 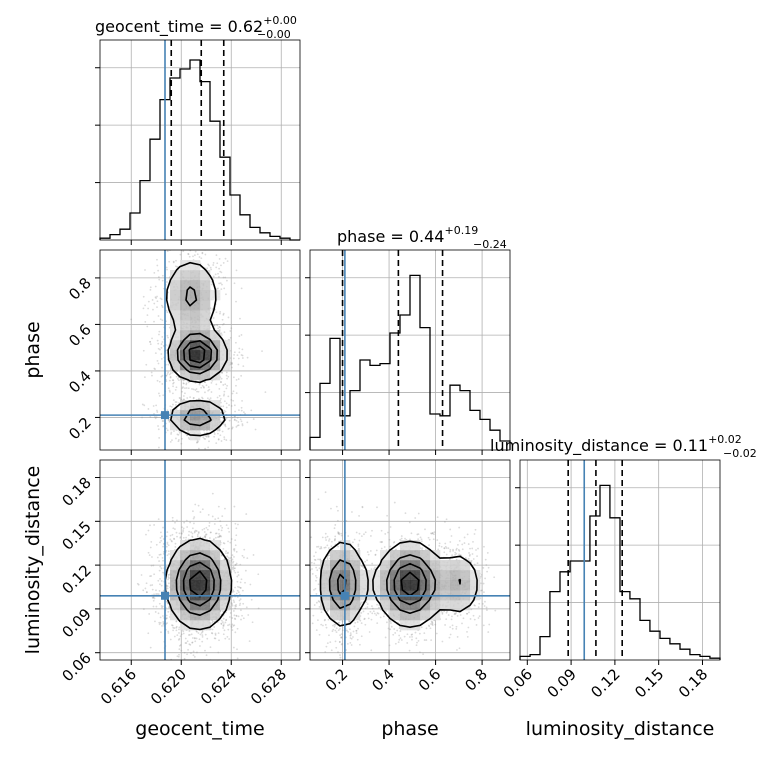 What do you see at coordinates (410, 362) in the screenshot?
I see `histogram-phase` at bounding box center [410, 362].